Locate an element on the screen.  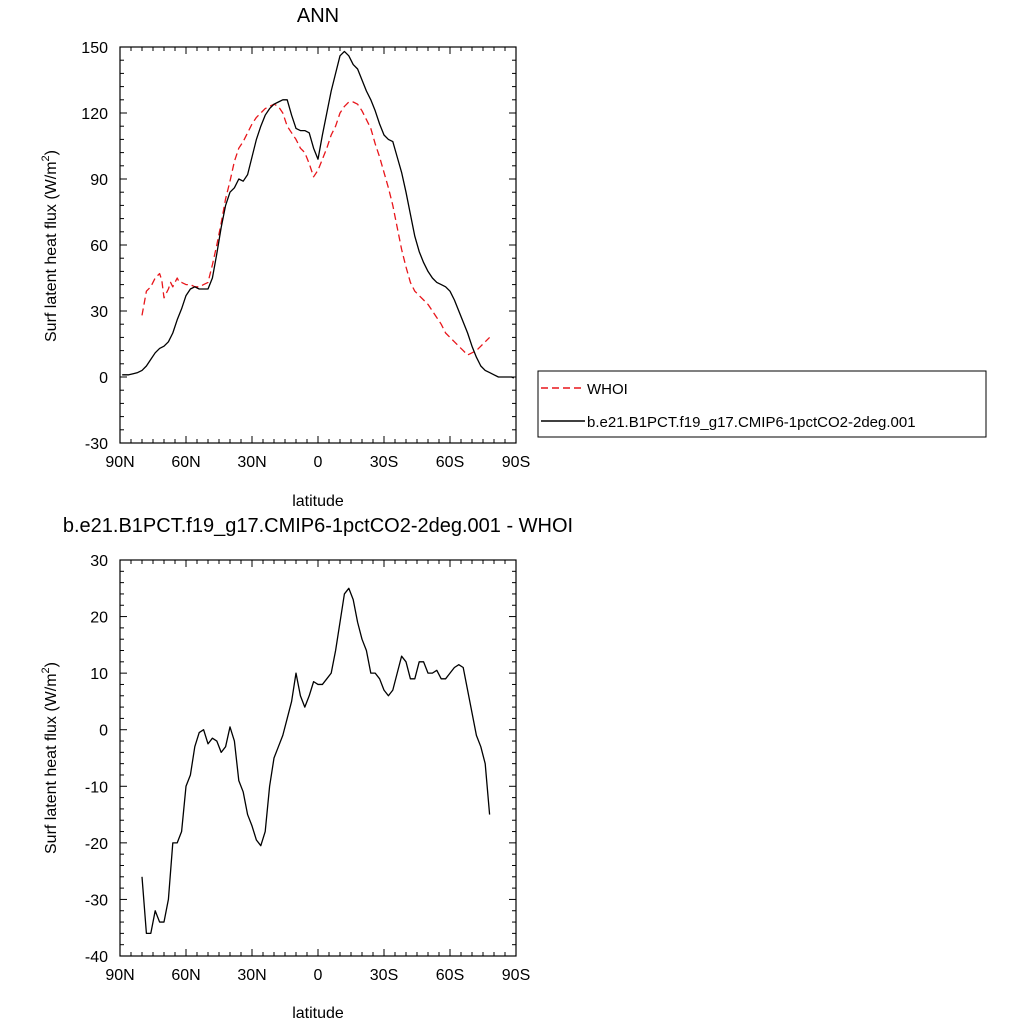
top-chart-x-tick-label: 30S is located at coordinates (384, 462).